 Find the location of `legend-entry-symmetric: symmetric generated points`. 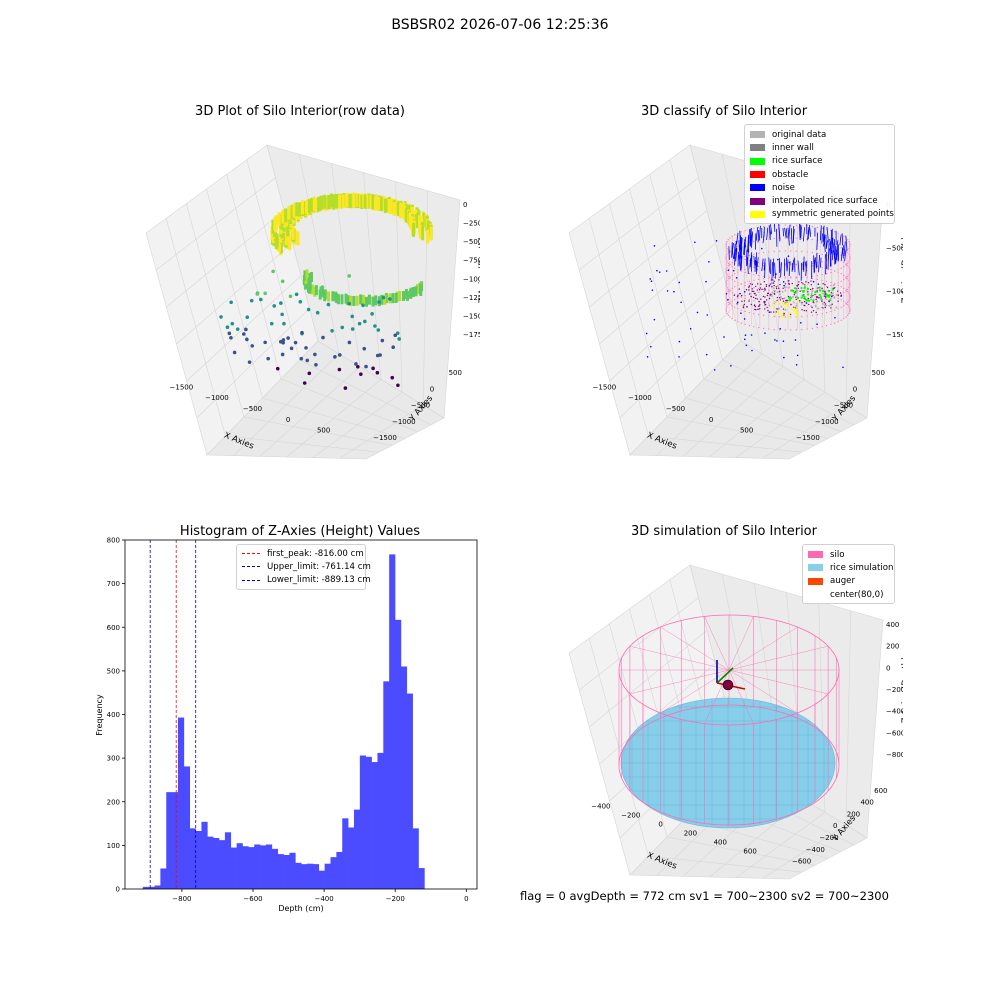

legend-entry-symmetric: symmetric generated points is located at coordinates (822, 214).